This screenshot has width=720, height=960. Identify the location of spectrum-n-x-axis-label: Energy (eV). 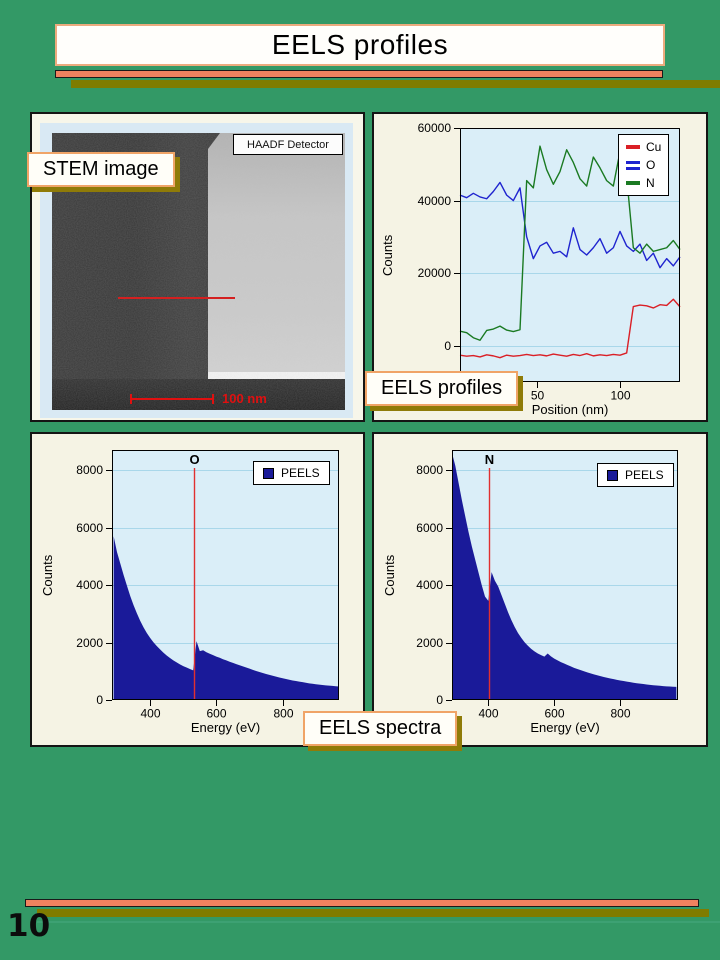
(565, 727).